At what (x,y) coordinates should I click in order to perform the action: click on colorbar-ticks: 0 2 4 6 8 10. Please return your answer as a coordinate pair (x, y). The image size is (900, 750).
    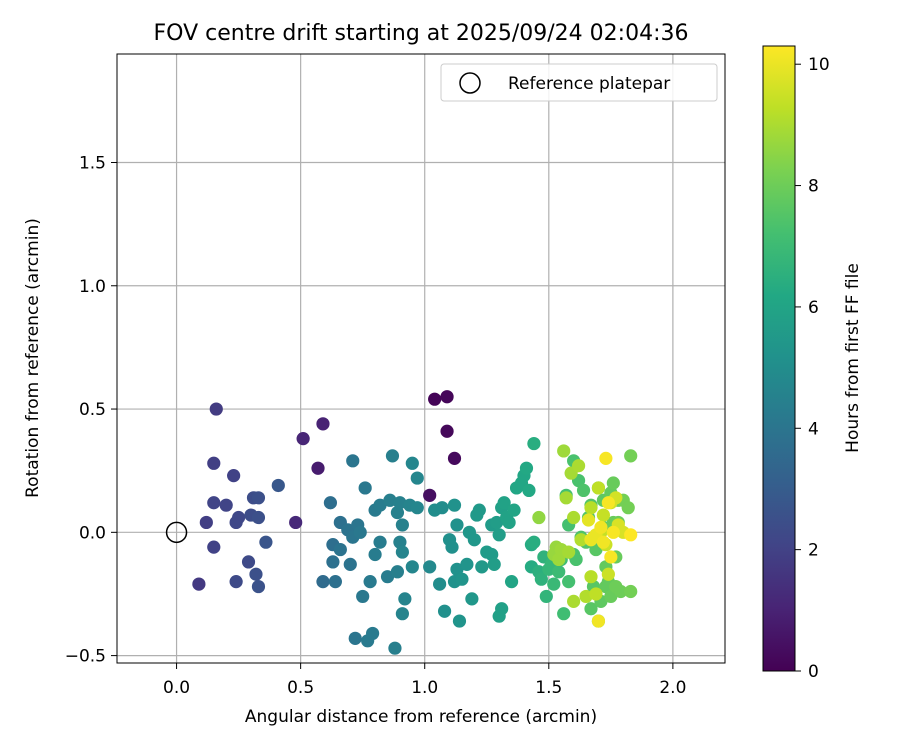
    Looking at the image, I should click on (812, 368).